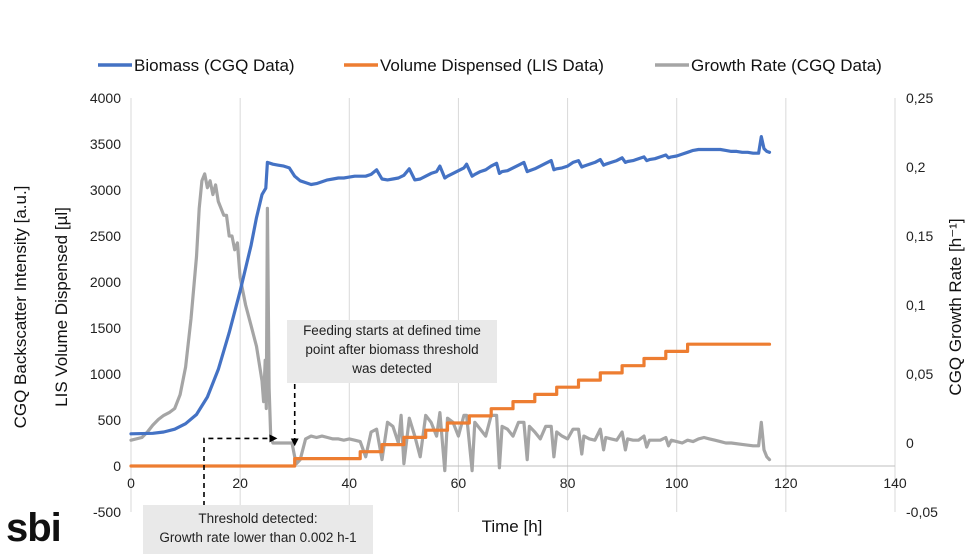  I want to click on threshold-annotation-arrow, so click(240, 470).